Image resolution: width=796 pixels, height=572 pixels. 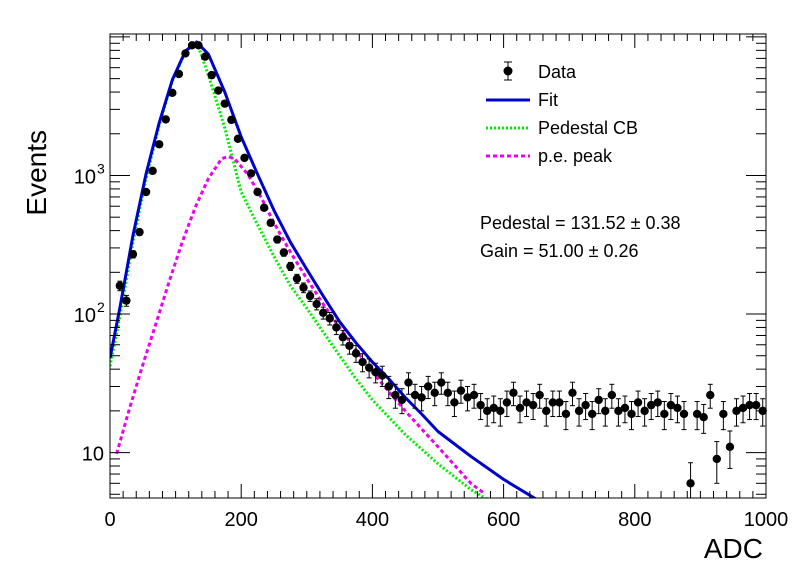 What do you see at coordinates (101, 307) in the screenshot?
I see `y-tick-exponent: 2` at bounding box center [101, 307].